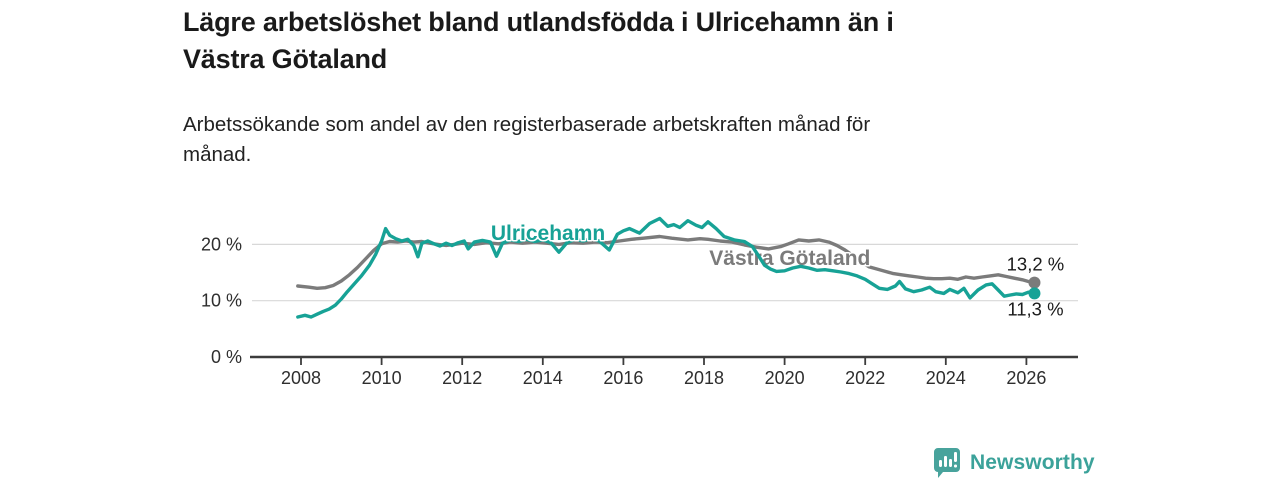 The image size is (1280, 480). I want to click on y-axis-label-10: 10 %, so click(221, 301).